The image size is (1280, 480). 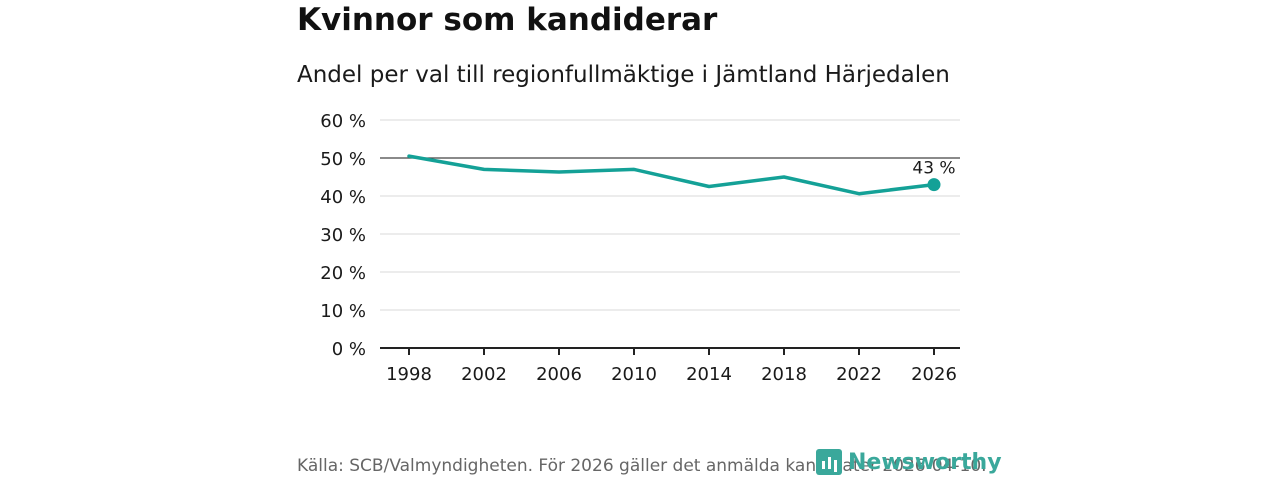 I want to click on data-label-2026: 43 %, so click(x=933, y=169).